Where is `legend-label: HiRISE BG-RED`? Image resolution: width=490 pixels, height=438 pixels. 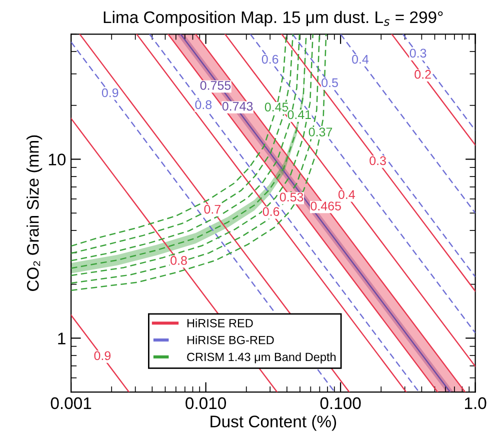 legend-label: HiRISE BG-RED is located at coordinates (230, 340).